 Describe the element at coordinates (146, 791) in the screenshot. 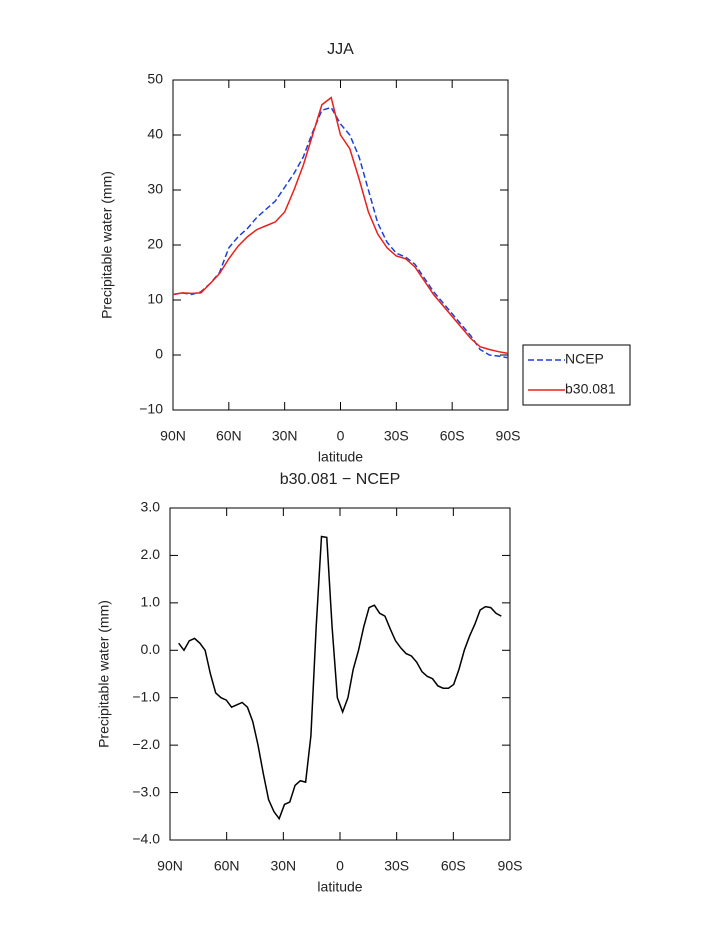

I see `y-tick-label: −3.0` at that location.